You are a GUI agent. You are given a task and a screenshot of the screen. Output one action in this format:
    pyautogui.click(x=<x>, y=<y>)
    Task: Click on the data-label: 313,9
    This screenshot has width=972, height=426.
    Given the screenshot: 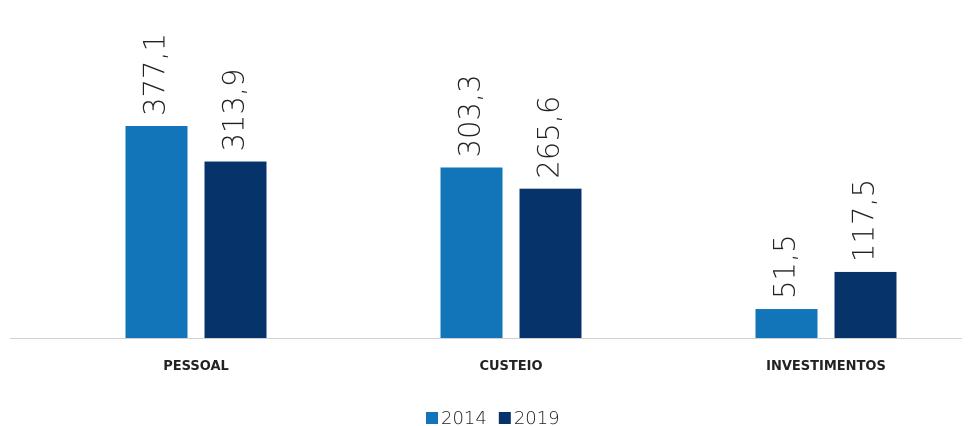 What is the action you would take?
    pyautogui.click(x=234, y=109)
    